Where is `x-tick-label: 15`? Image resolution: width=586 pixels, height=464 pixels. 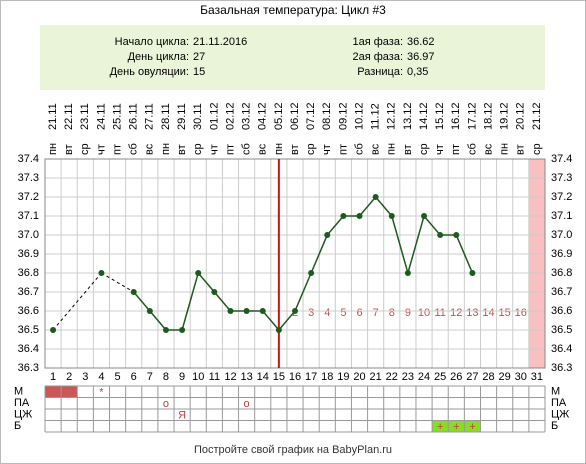
x-tick-label: 15 is located at coordinates (279, 377).